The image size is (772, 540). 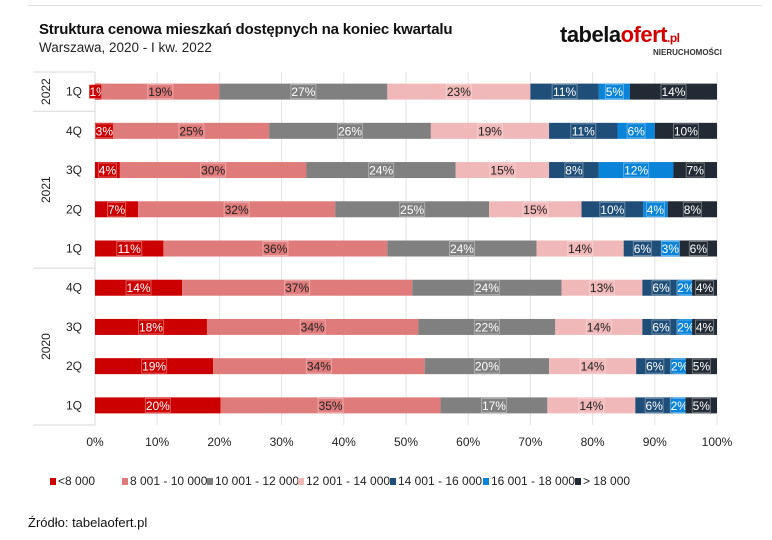 What do you see at coordinates (395, 5) in the screenshot?
I see `top-divider` at bounding box center [395, 5].